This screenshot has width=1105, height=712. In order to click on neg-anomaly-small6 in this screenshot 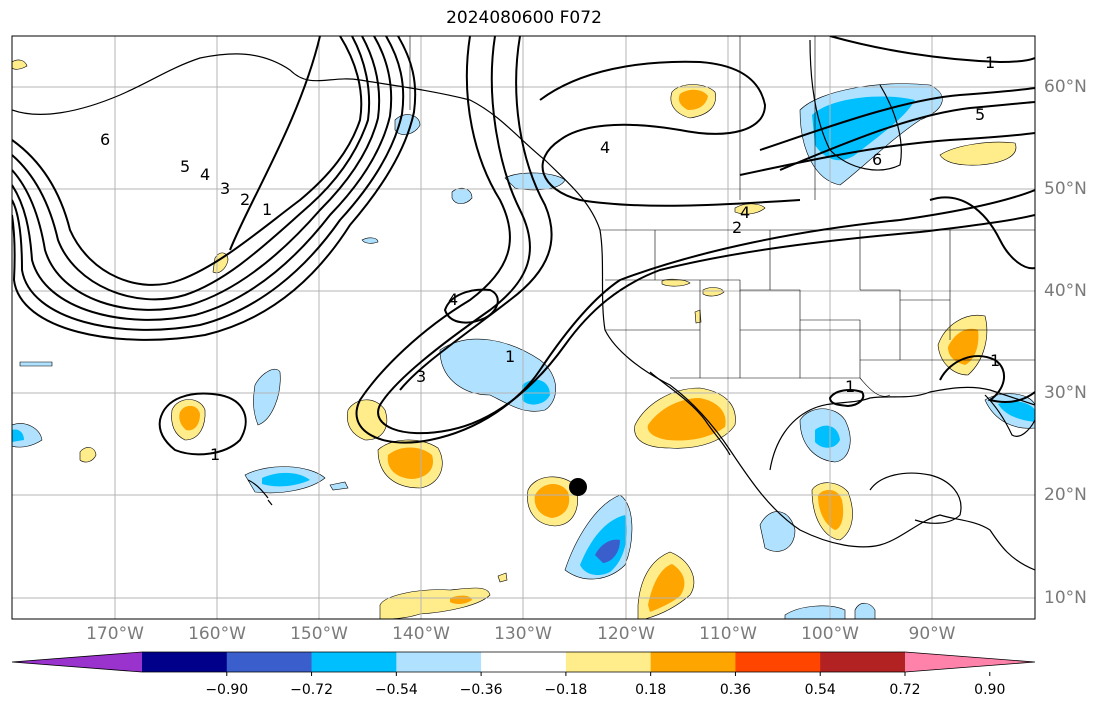, I will do `click(865, 610)`.